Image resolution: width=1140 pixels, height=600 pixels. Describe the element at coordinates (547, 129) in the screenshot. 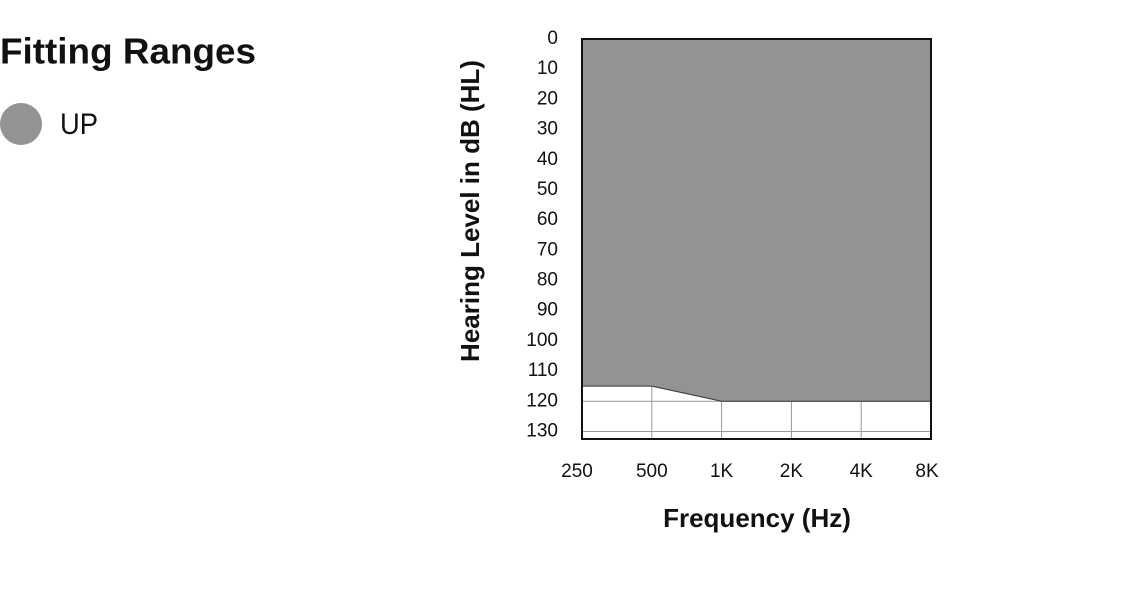

I see `y-tick-label: 30` at that location.